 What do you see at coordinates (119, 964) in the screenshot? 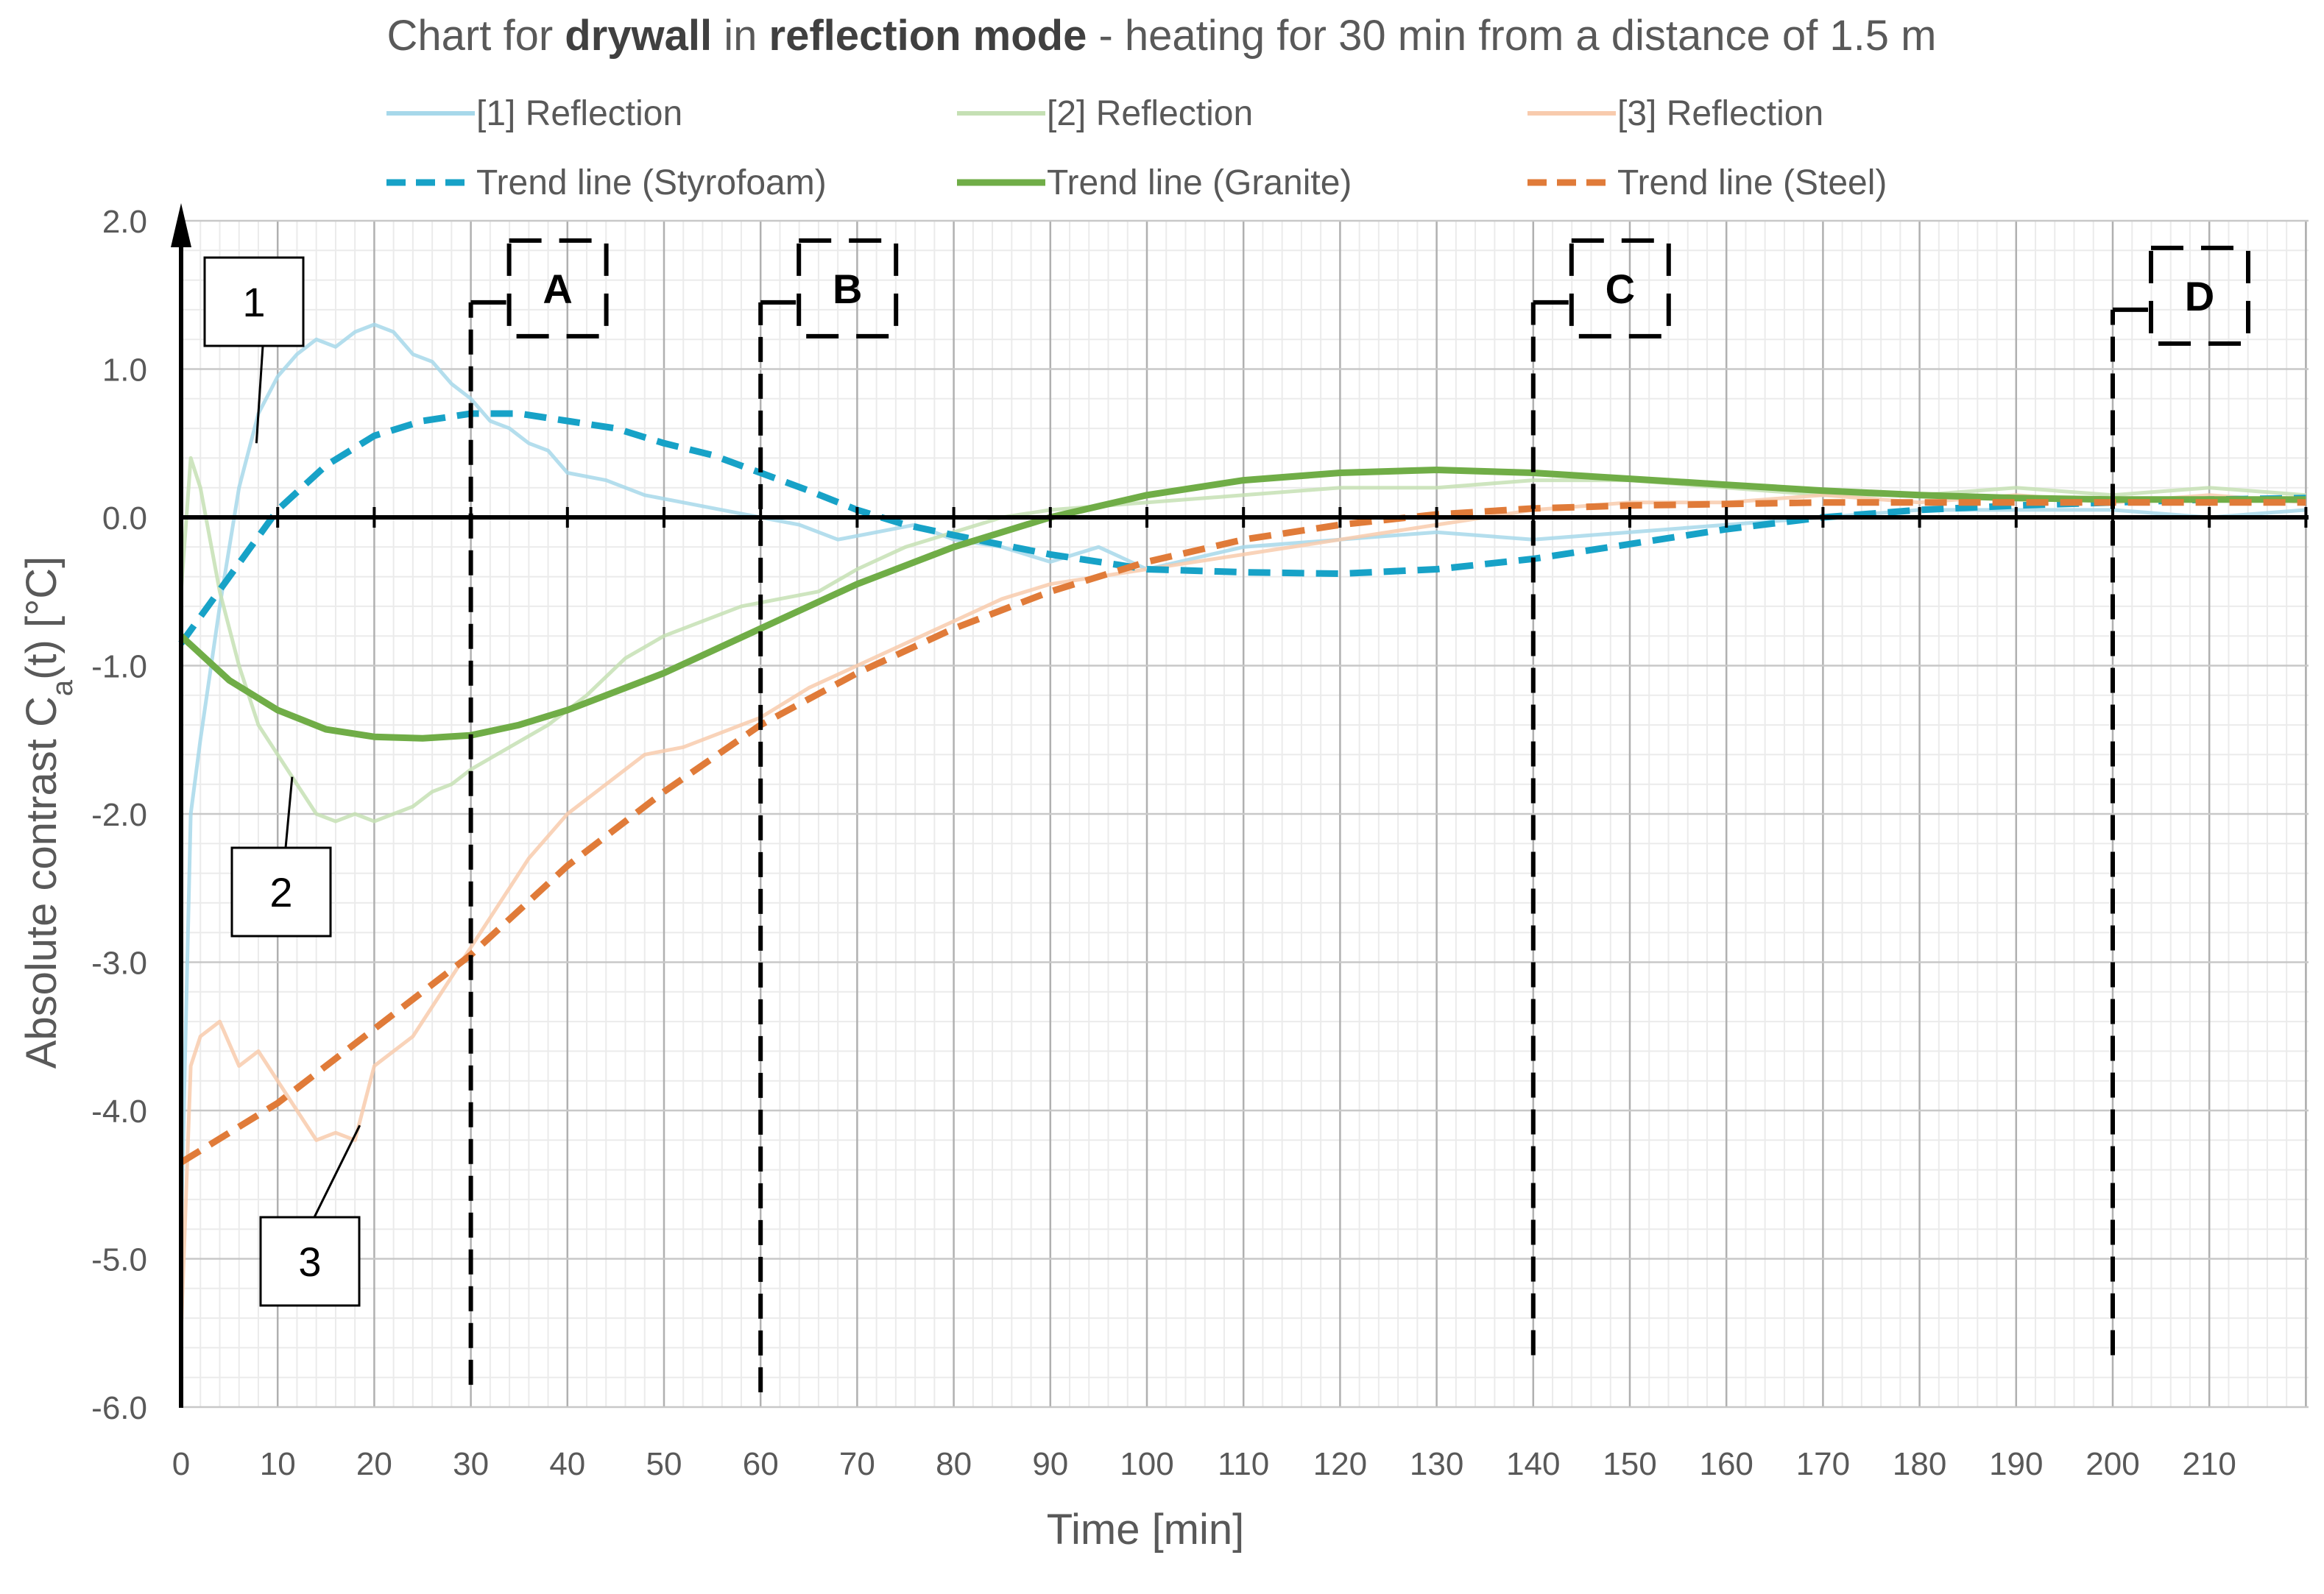
I see `y-tick-label: -3.0` at bounding box center [119, 964].